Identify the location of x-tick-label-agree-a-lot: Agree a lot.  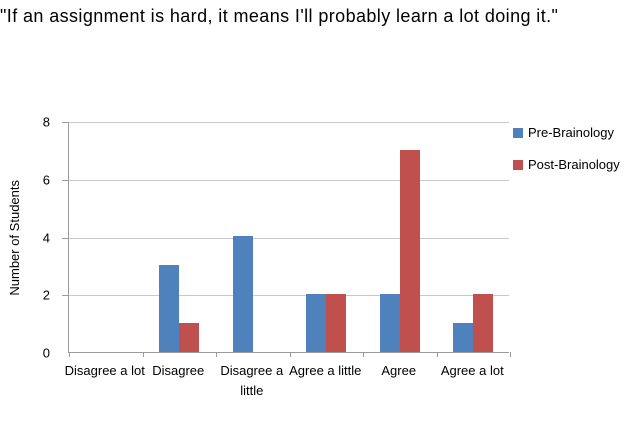
(472, 370).